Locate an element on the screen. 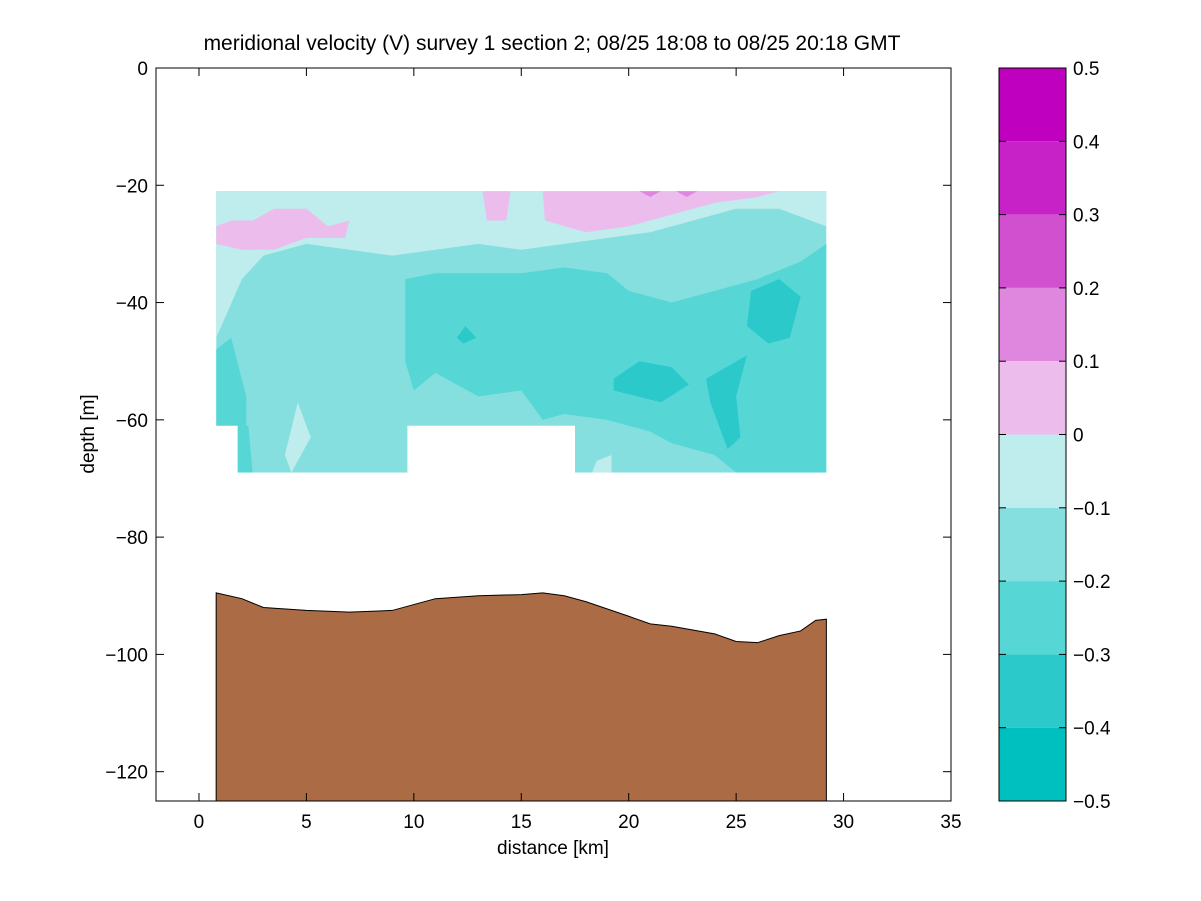  x-tick-label: 25 is located at coordinates (736, 822).